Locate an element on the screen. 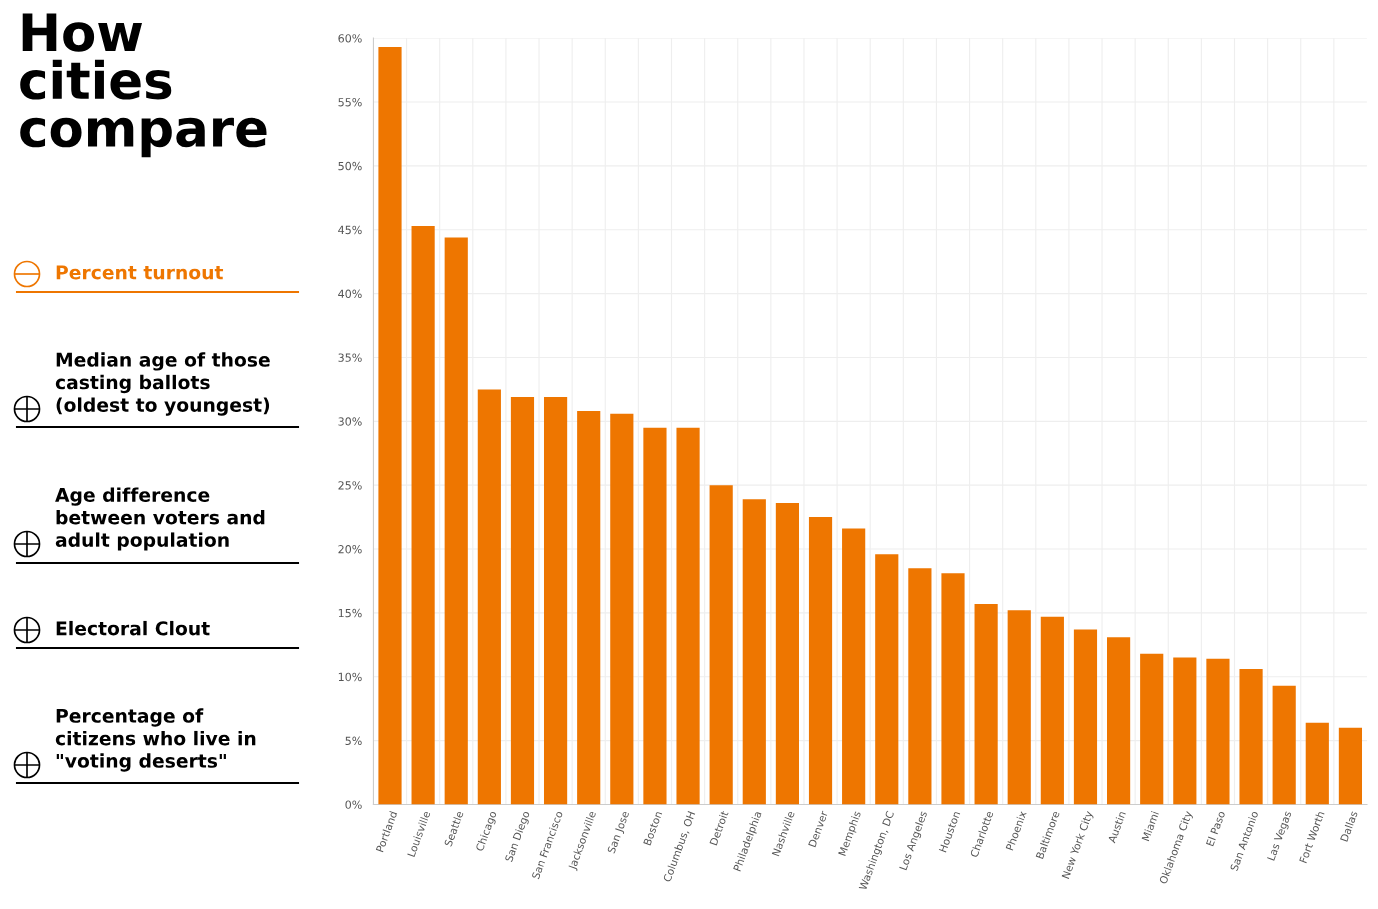 The height and width of the screenshot is (909, 1378). y-tick-label: 50% is located at coordinates (350, 166).